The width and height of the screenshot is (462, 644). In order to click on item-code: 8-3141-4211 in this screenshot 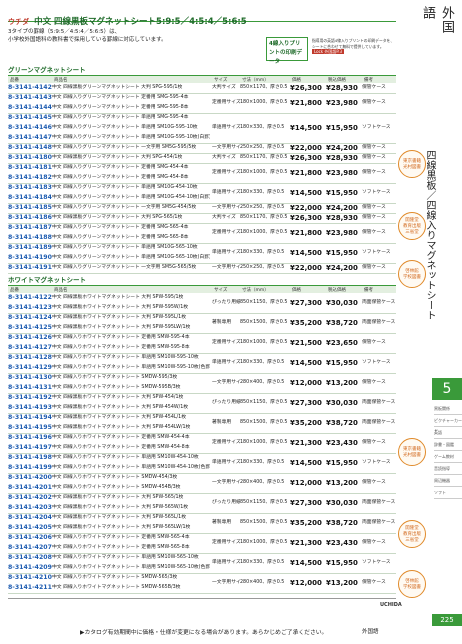, I will do `click(30, 587)`.